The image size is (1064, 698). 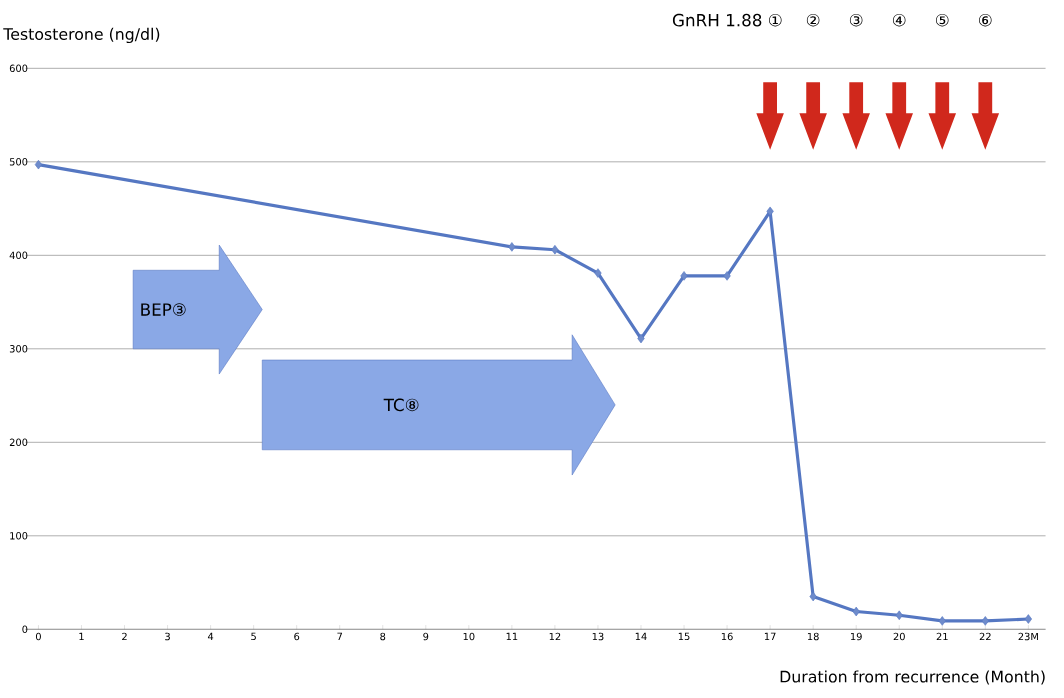 I want to click on y-tick-label: 0, so click(x=25, y=629).